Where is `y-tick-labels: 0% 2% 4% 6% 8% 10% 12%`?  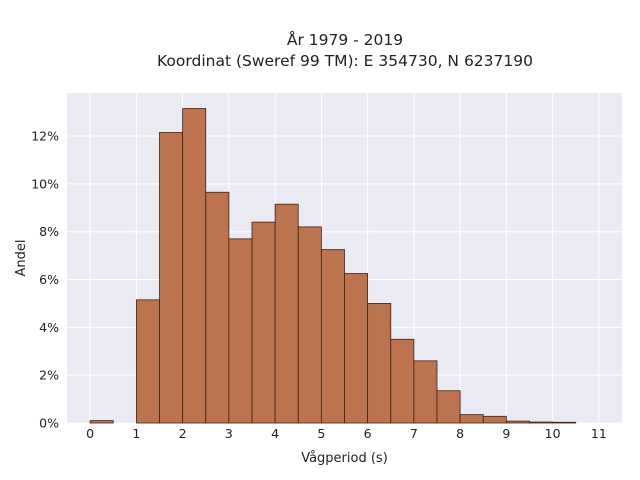
y-tick-labels: 0% 2% 4% 6% 8% 10% 12% is located at coordinates (45, 280).